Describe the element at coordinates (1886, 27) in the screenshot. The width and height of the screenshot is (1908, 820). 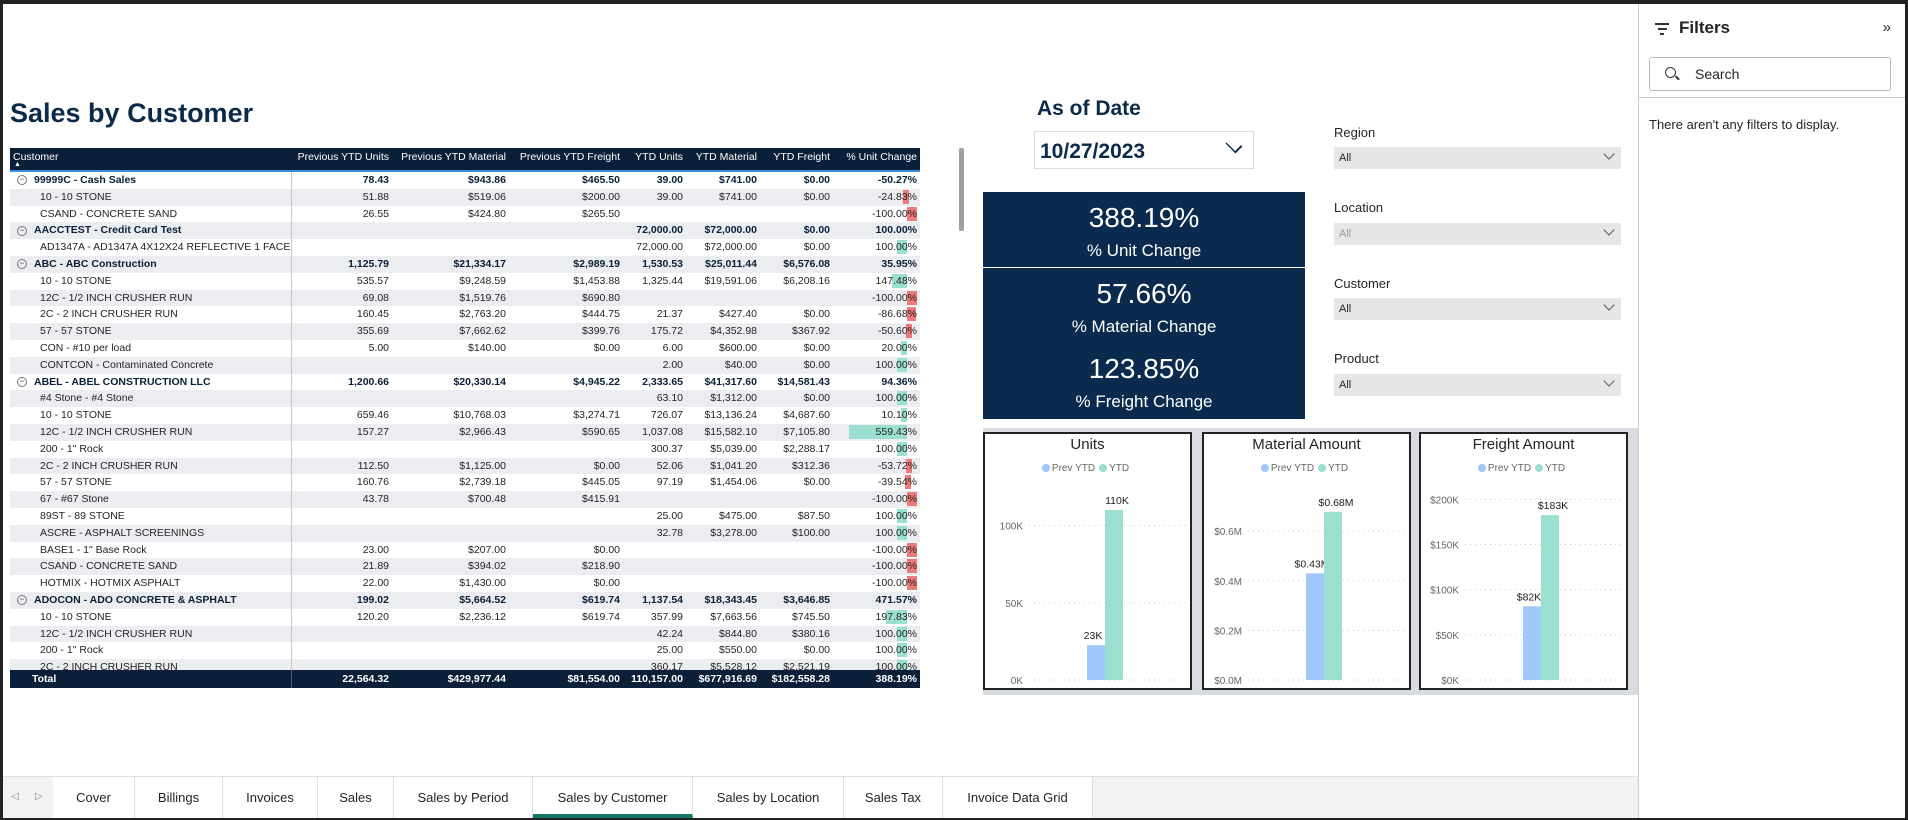
I see `collapse-pane-icon: »` at that location.